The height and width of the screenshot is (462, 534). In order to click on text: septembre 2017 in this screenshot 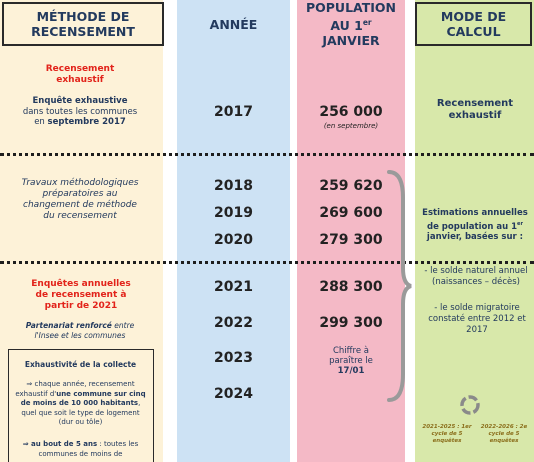, I will do `click(86, 122)`.